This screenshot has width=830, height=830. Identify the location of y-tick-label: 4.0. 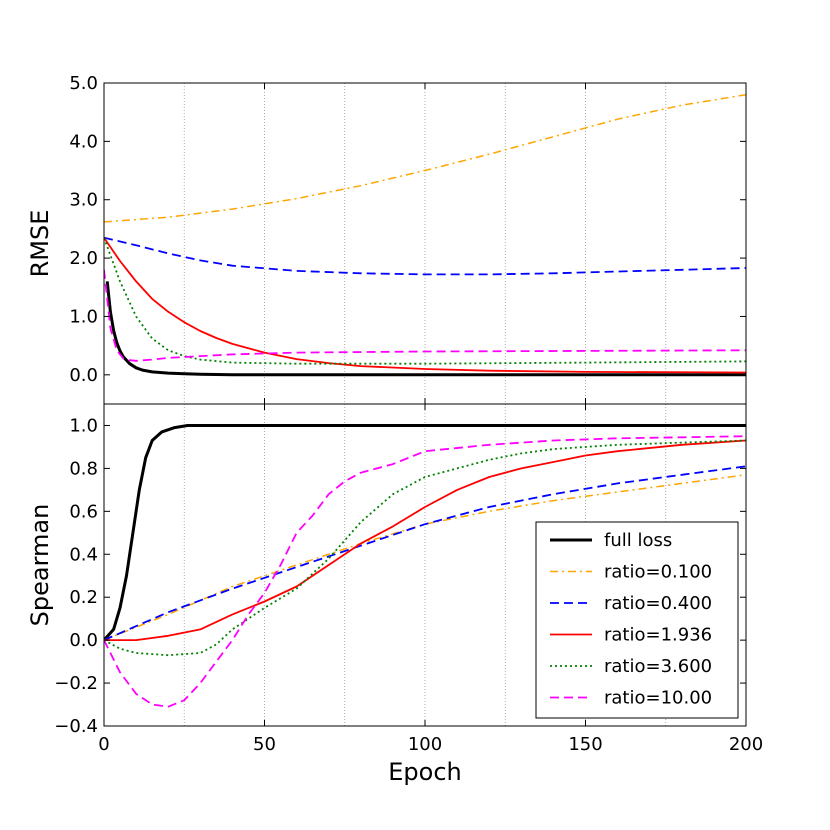
(83, 141).